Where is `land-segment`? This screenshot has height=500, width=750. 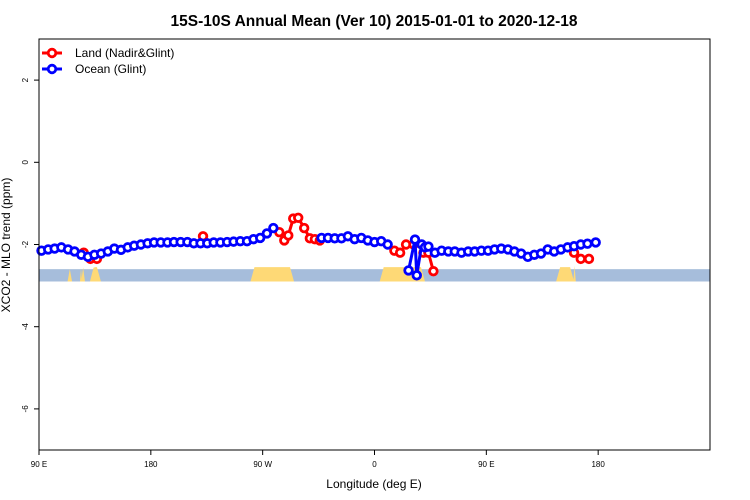
land-segment is located at coordinates (272, 274).